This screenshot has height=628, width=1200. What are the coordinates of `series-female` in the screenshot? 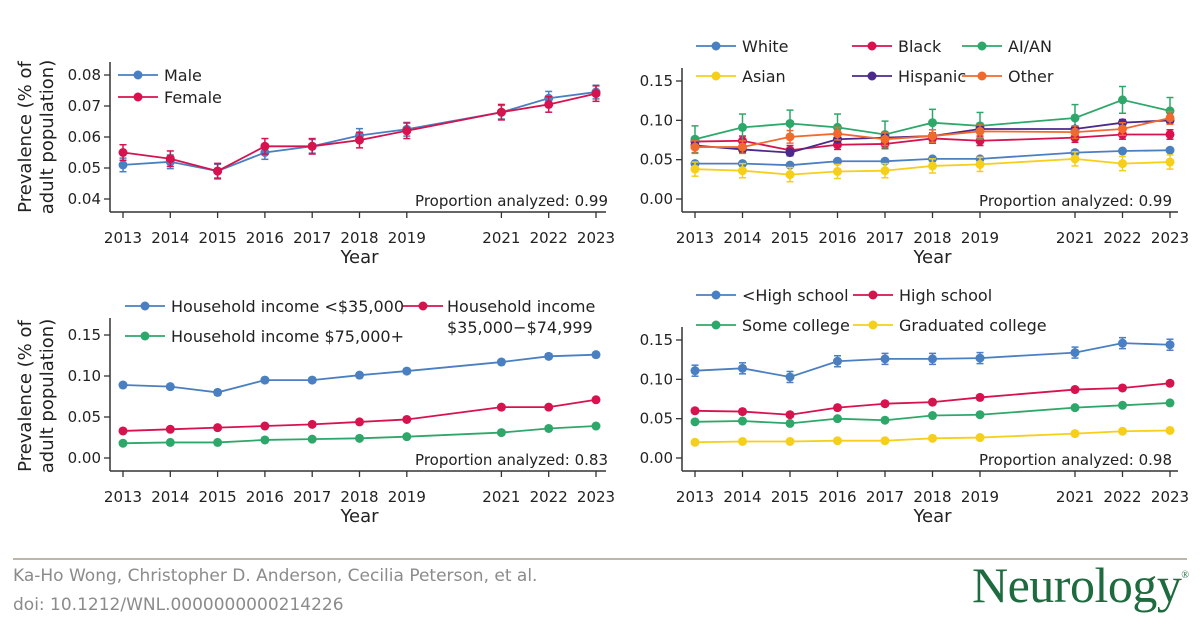 It's located at (359, 132).